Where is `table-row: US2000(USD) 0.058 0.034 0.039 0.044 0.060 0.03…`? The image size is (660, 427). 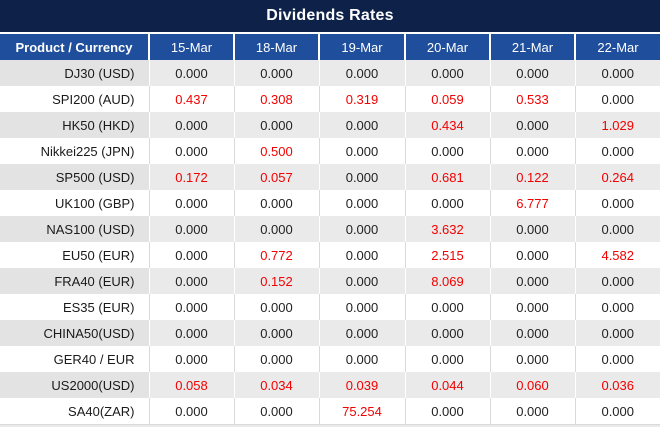
table-row: US2000(USD) 0.058 0.034 0.039 0.044 0.060 0.03… is located at coordinates (330, 385).